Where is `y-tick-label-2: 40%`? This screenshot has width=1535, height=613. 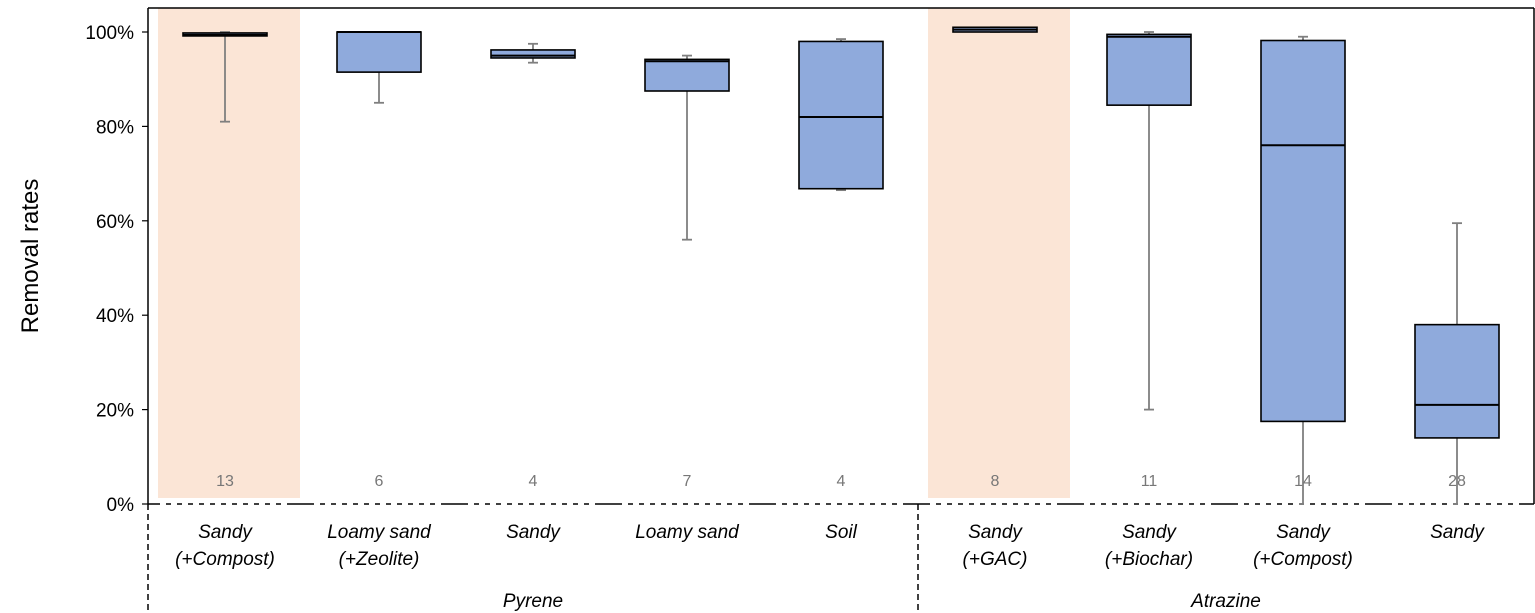 y-tick-label-2: 40% is located at coordinates (115, 316).